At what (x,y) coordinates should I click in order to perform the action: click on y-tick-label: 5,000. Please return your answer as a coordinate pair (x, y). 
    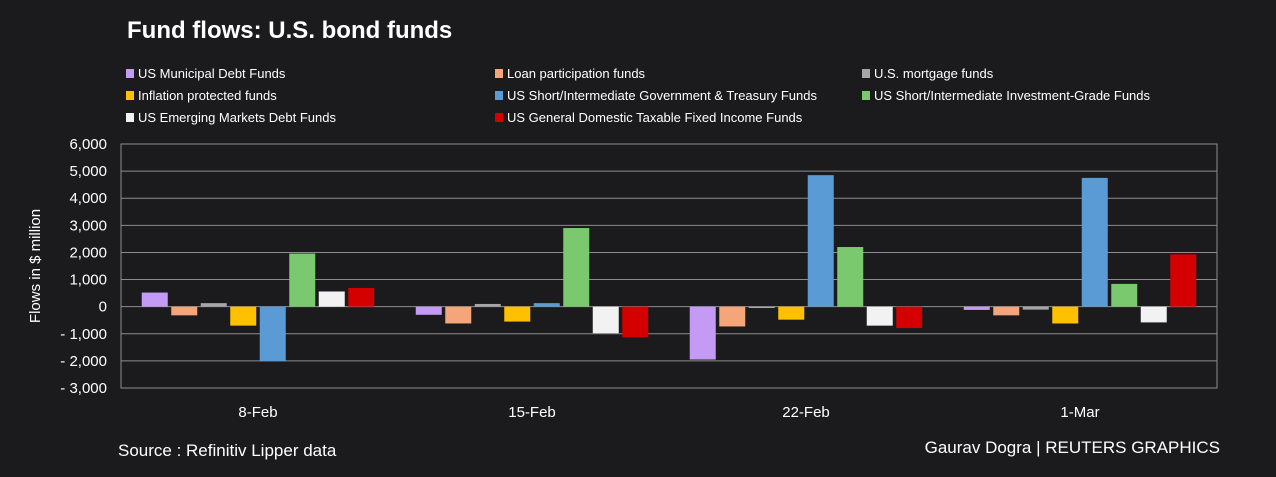
    Looking at the image, I should click on (88, 171).